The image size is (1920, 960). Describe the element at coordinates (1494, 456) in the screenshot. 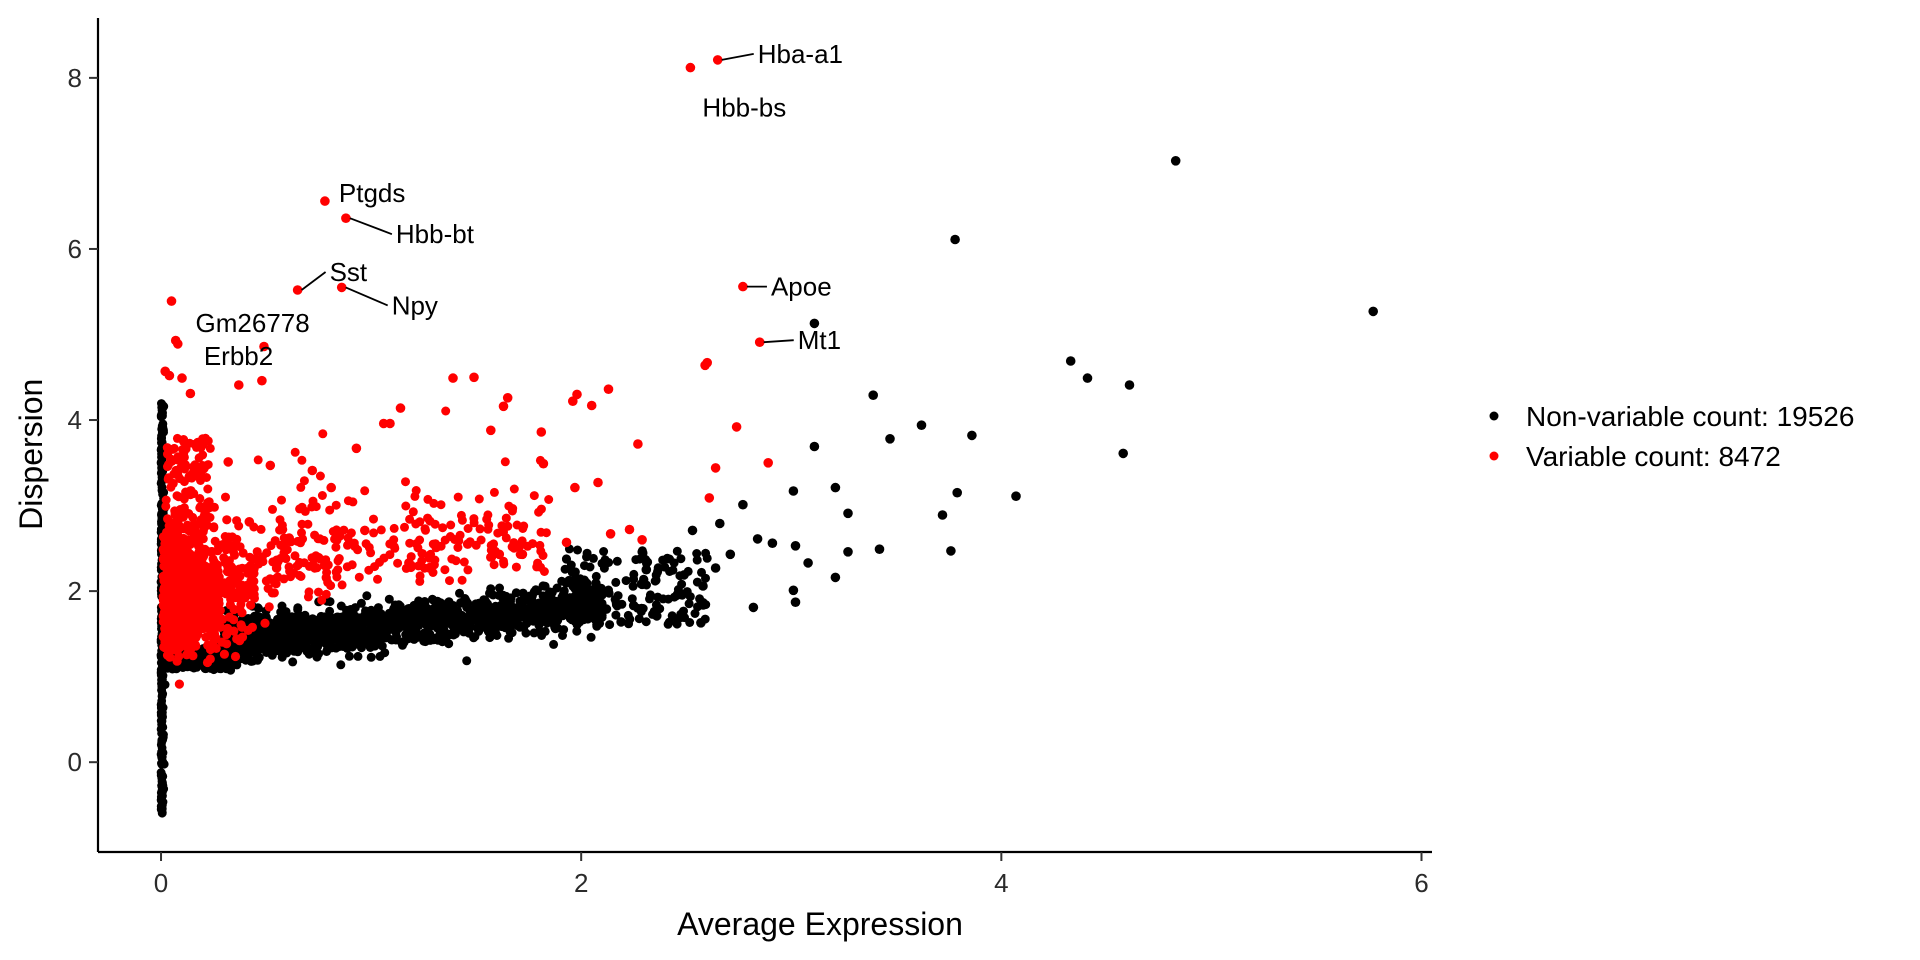

I see `legend-marker-variable` at that location.